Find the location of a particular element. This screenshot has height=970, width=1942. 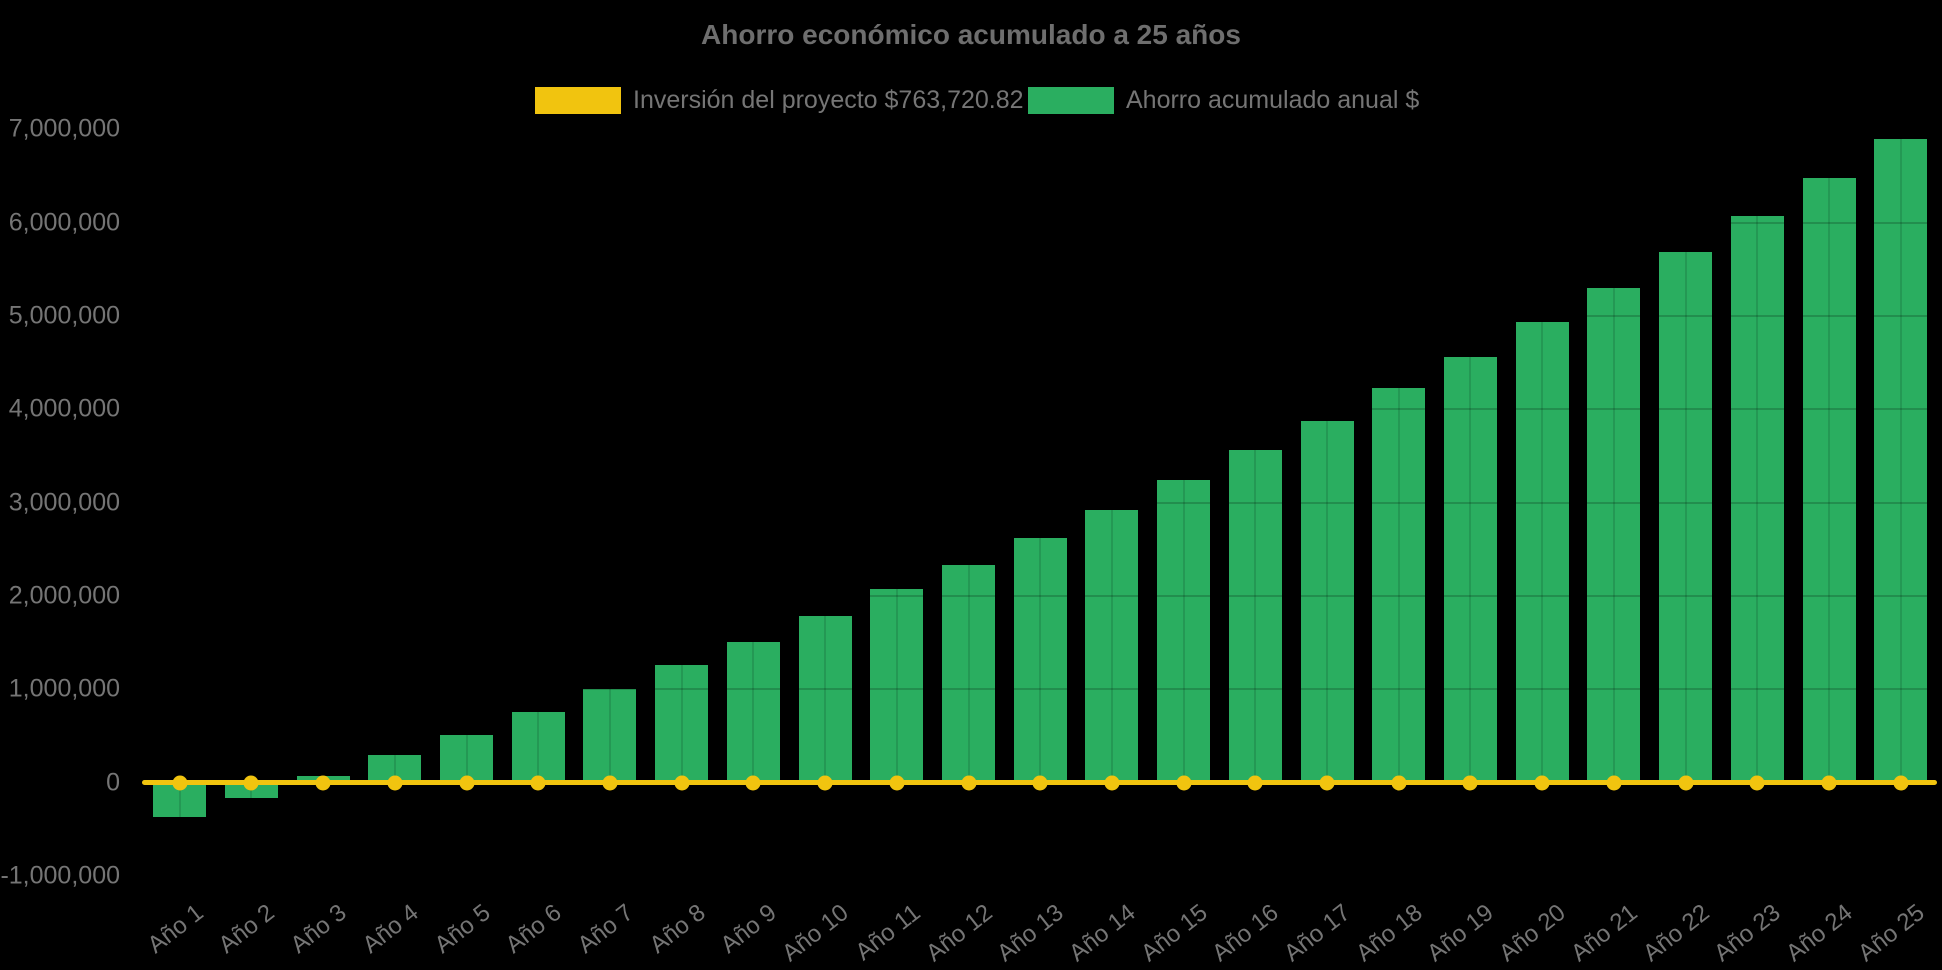

bar-año-17 is located at coordinates (1327, 602).